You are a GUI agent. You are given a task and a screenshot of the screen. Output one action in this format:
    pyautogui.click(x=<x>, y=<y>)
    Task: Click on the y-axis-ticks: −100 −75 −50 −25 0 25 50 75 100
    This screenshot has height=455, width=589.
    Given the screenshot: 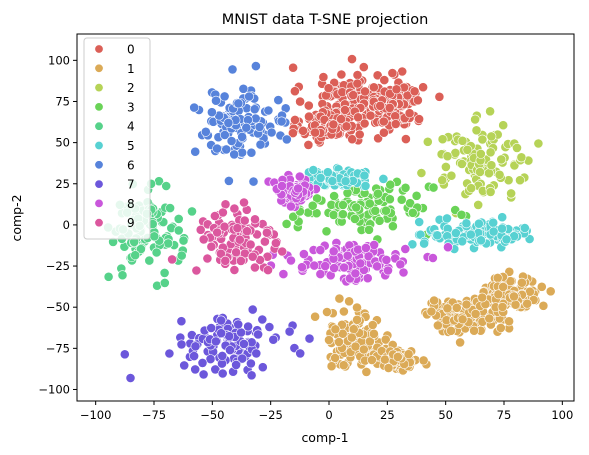 What is the action you would take?
    pyautogui.click(x=57, y=224)
    